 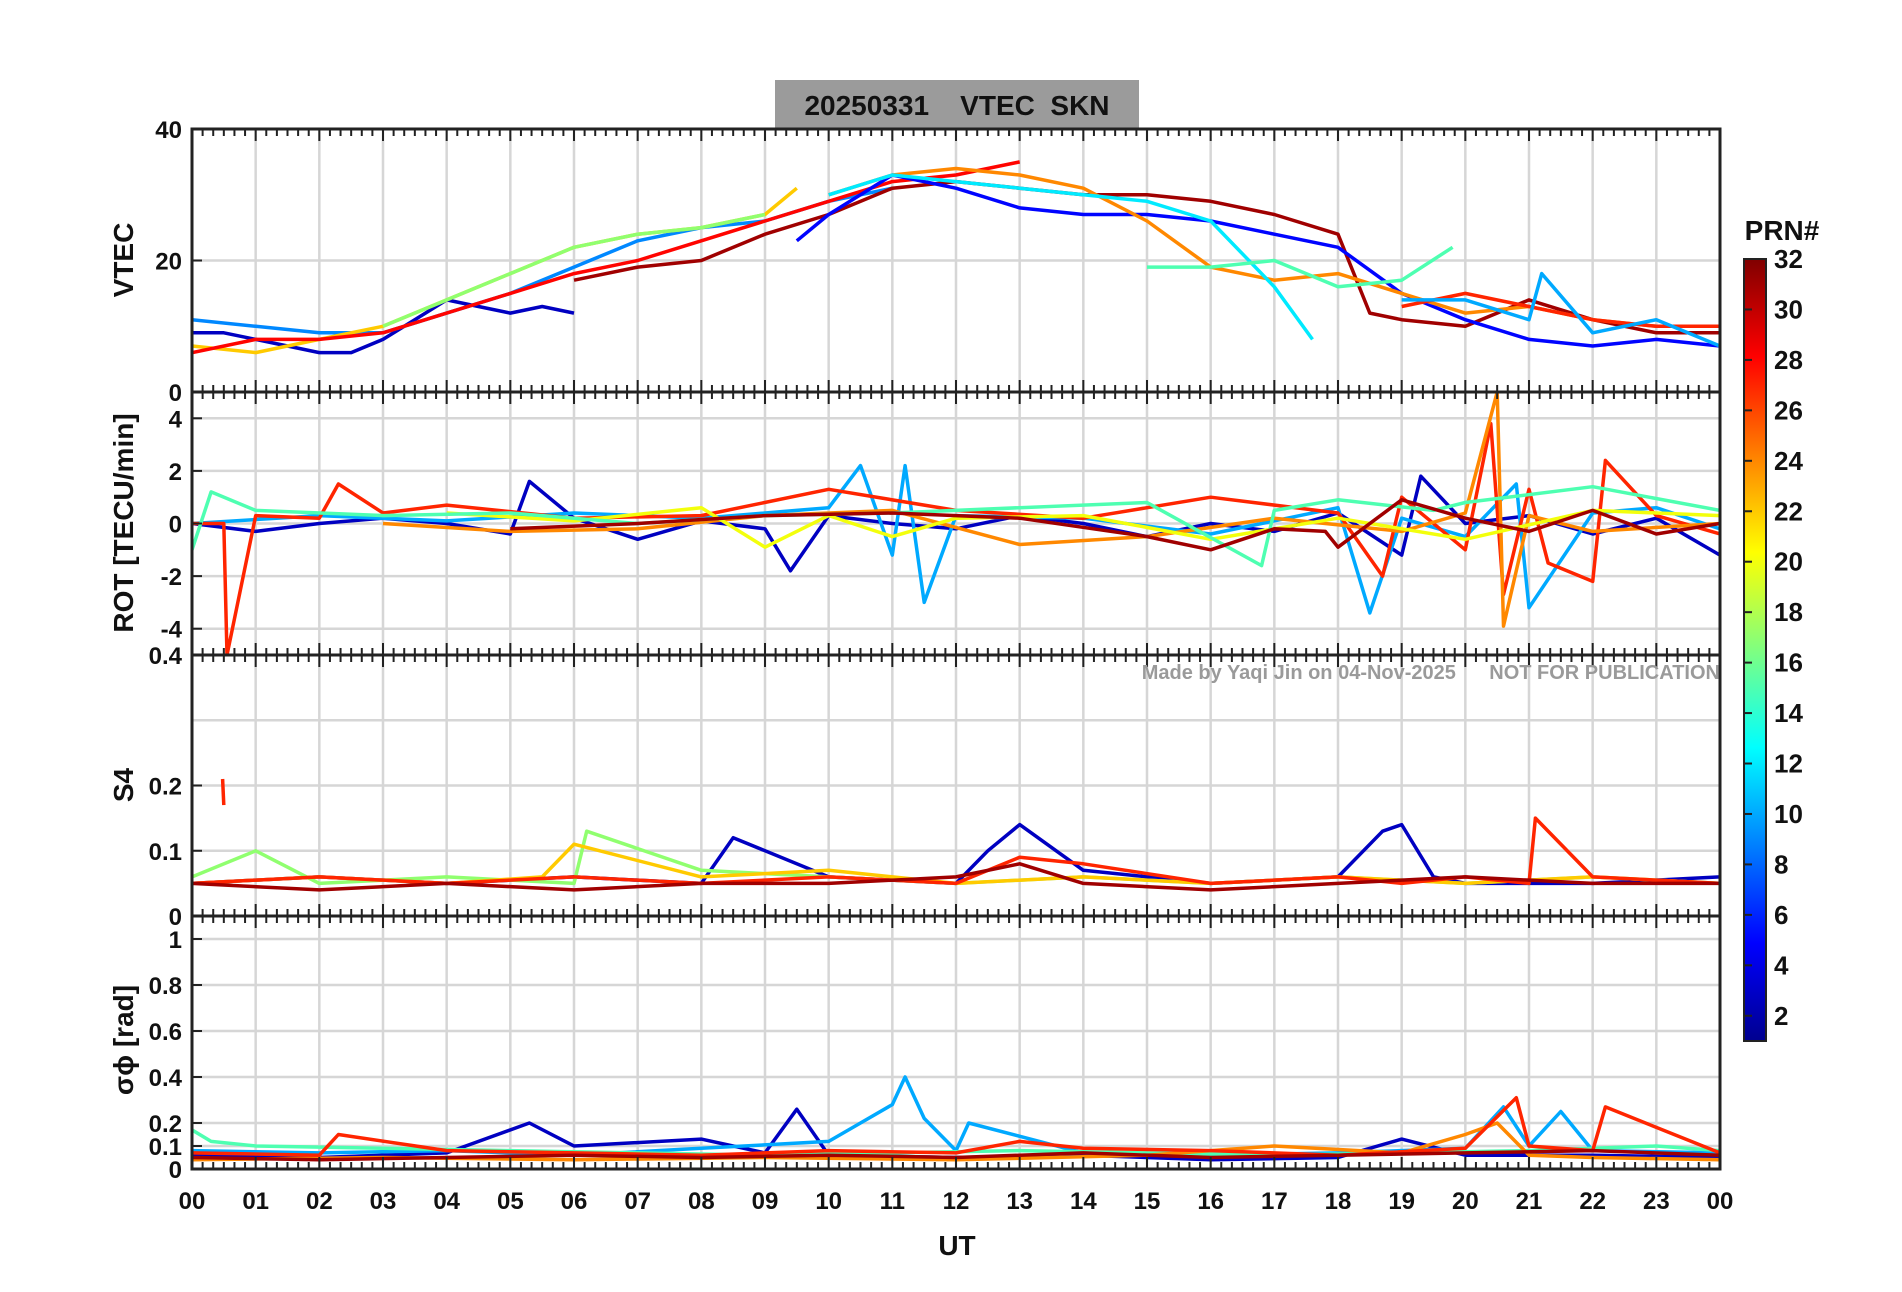 What do you see at coordinates (176, 419) in the screenshot?
I see `y-tick-label: 4` at bounding box center [176, 419].